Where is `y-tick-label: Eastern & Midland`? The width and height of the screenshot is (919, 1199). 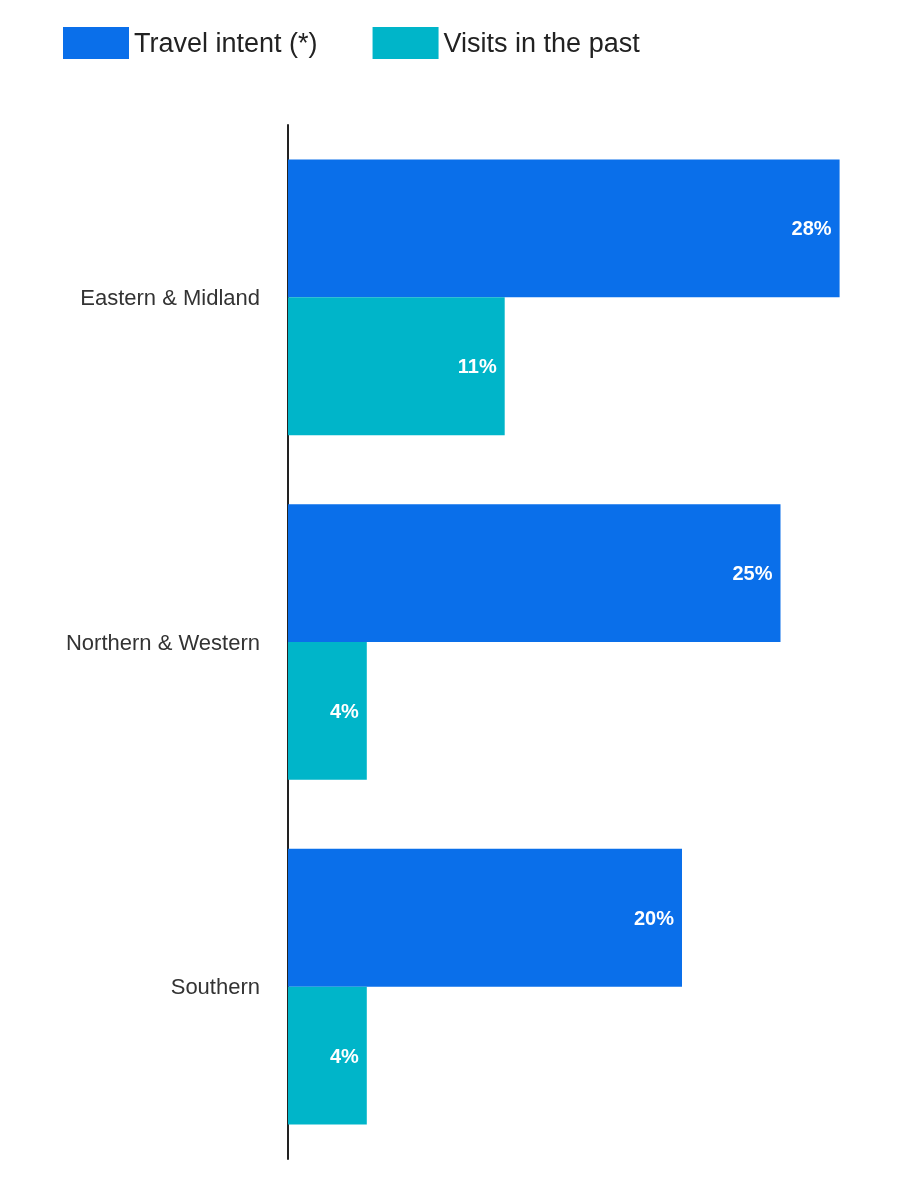
y-tick-label: Eastern & Midland is located at coordinates (170, 297).